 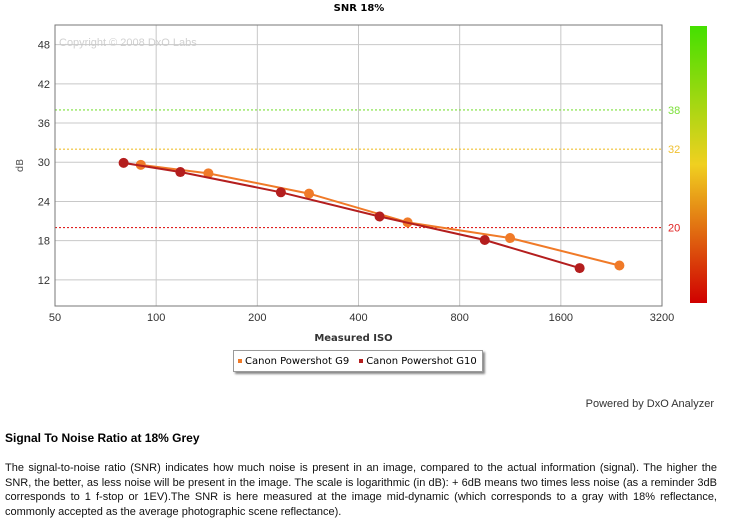 I want to click on legend-label-g9: Canon Powershot G9, so click(x=297, y=361).